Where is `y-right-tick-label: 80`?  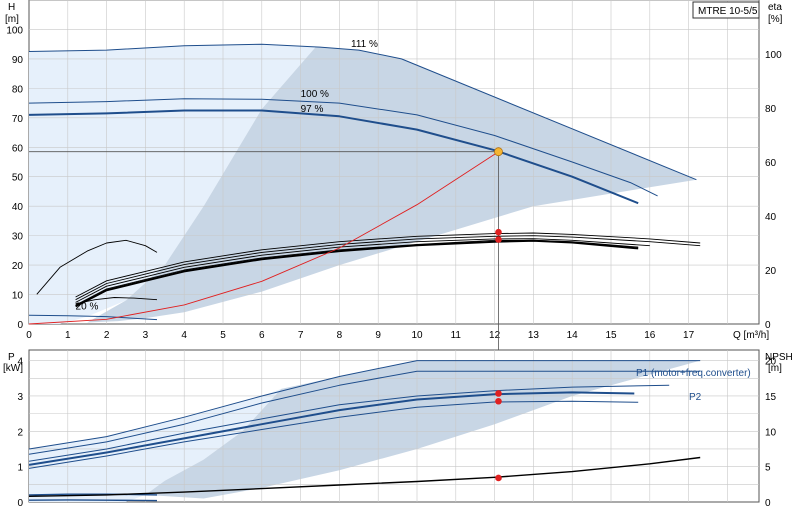
y-right-tick-label: 80 is located at coordinates (771, 109).